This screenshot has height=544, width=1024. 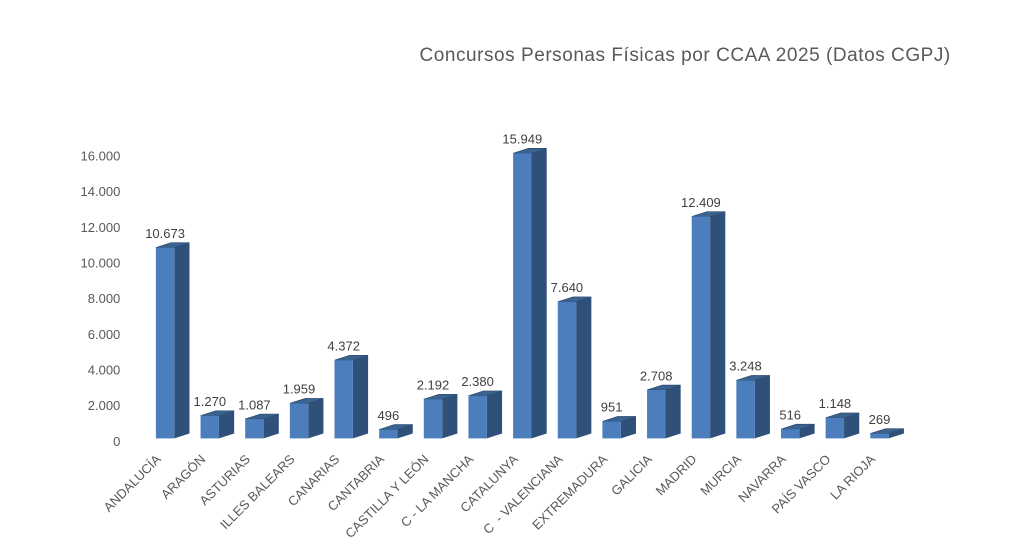 I want to click on svg-text: 12.409, so click(x=701, y=202).